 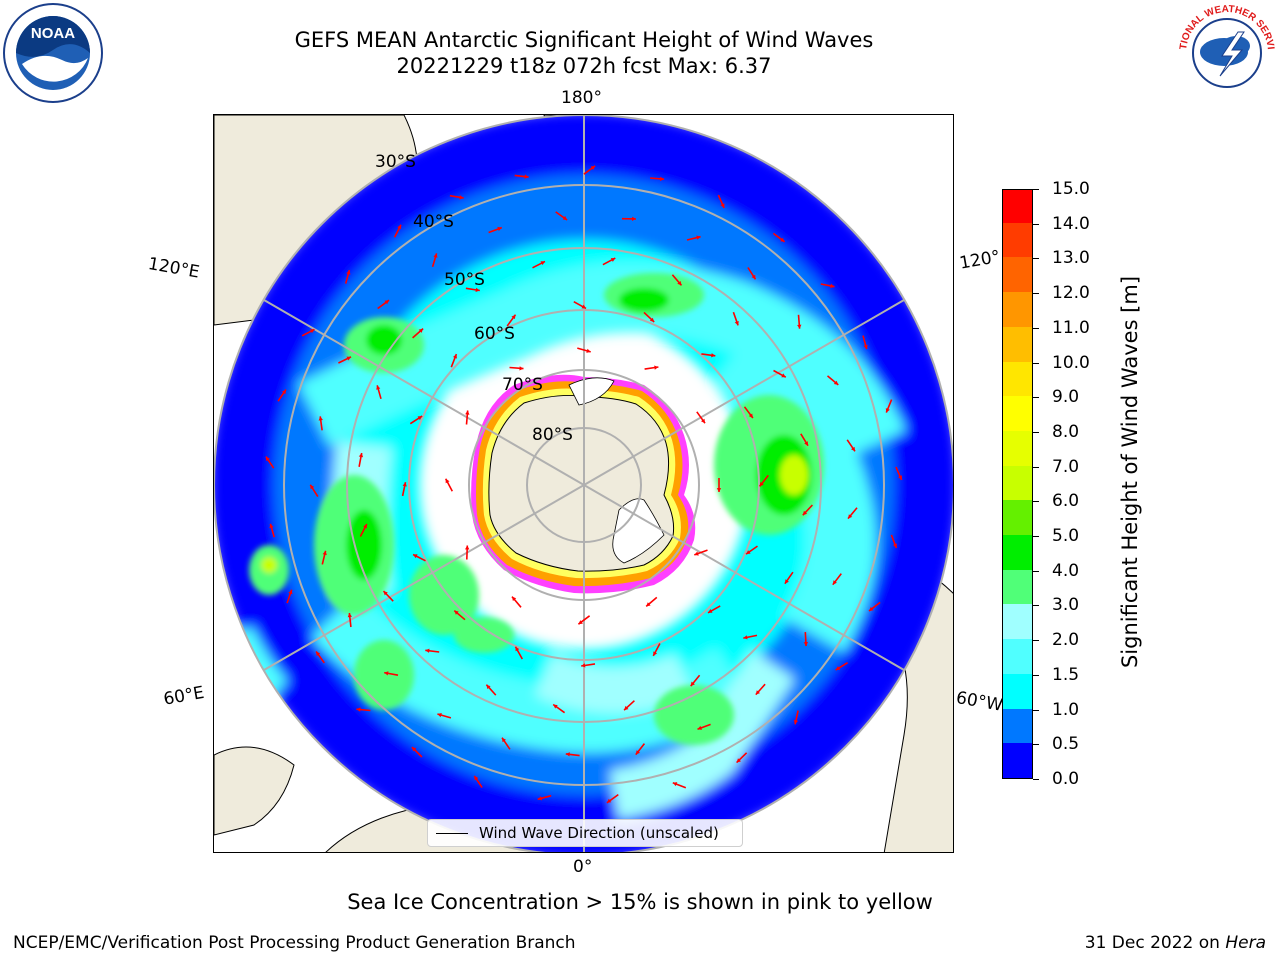 I want to click on colorbar-tick-label: 0.5, so click(x=1066, y=744).